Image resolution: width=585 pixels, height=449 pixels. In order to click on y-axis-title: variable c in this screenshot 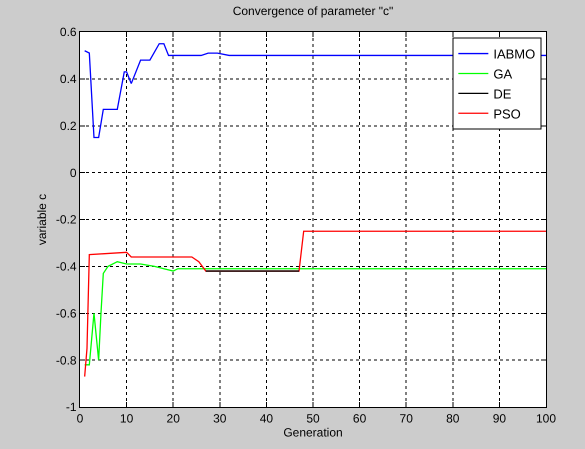, I will do `click(42, 220)`.